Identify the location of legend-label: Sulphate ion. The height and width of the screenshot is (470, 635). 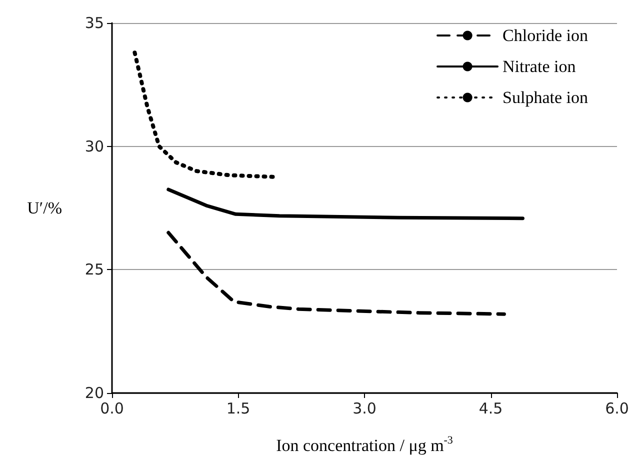
(545, 97).